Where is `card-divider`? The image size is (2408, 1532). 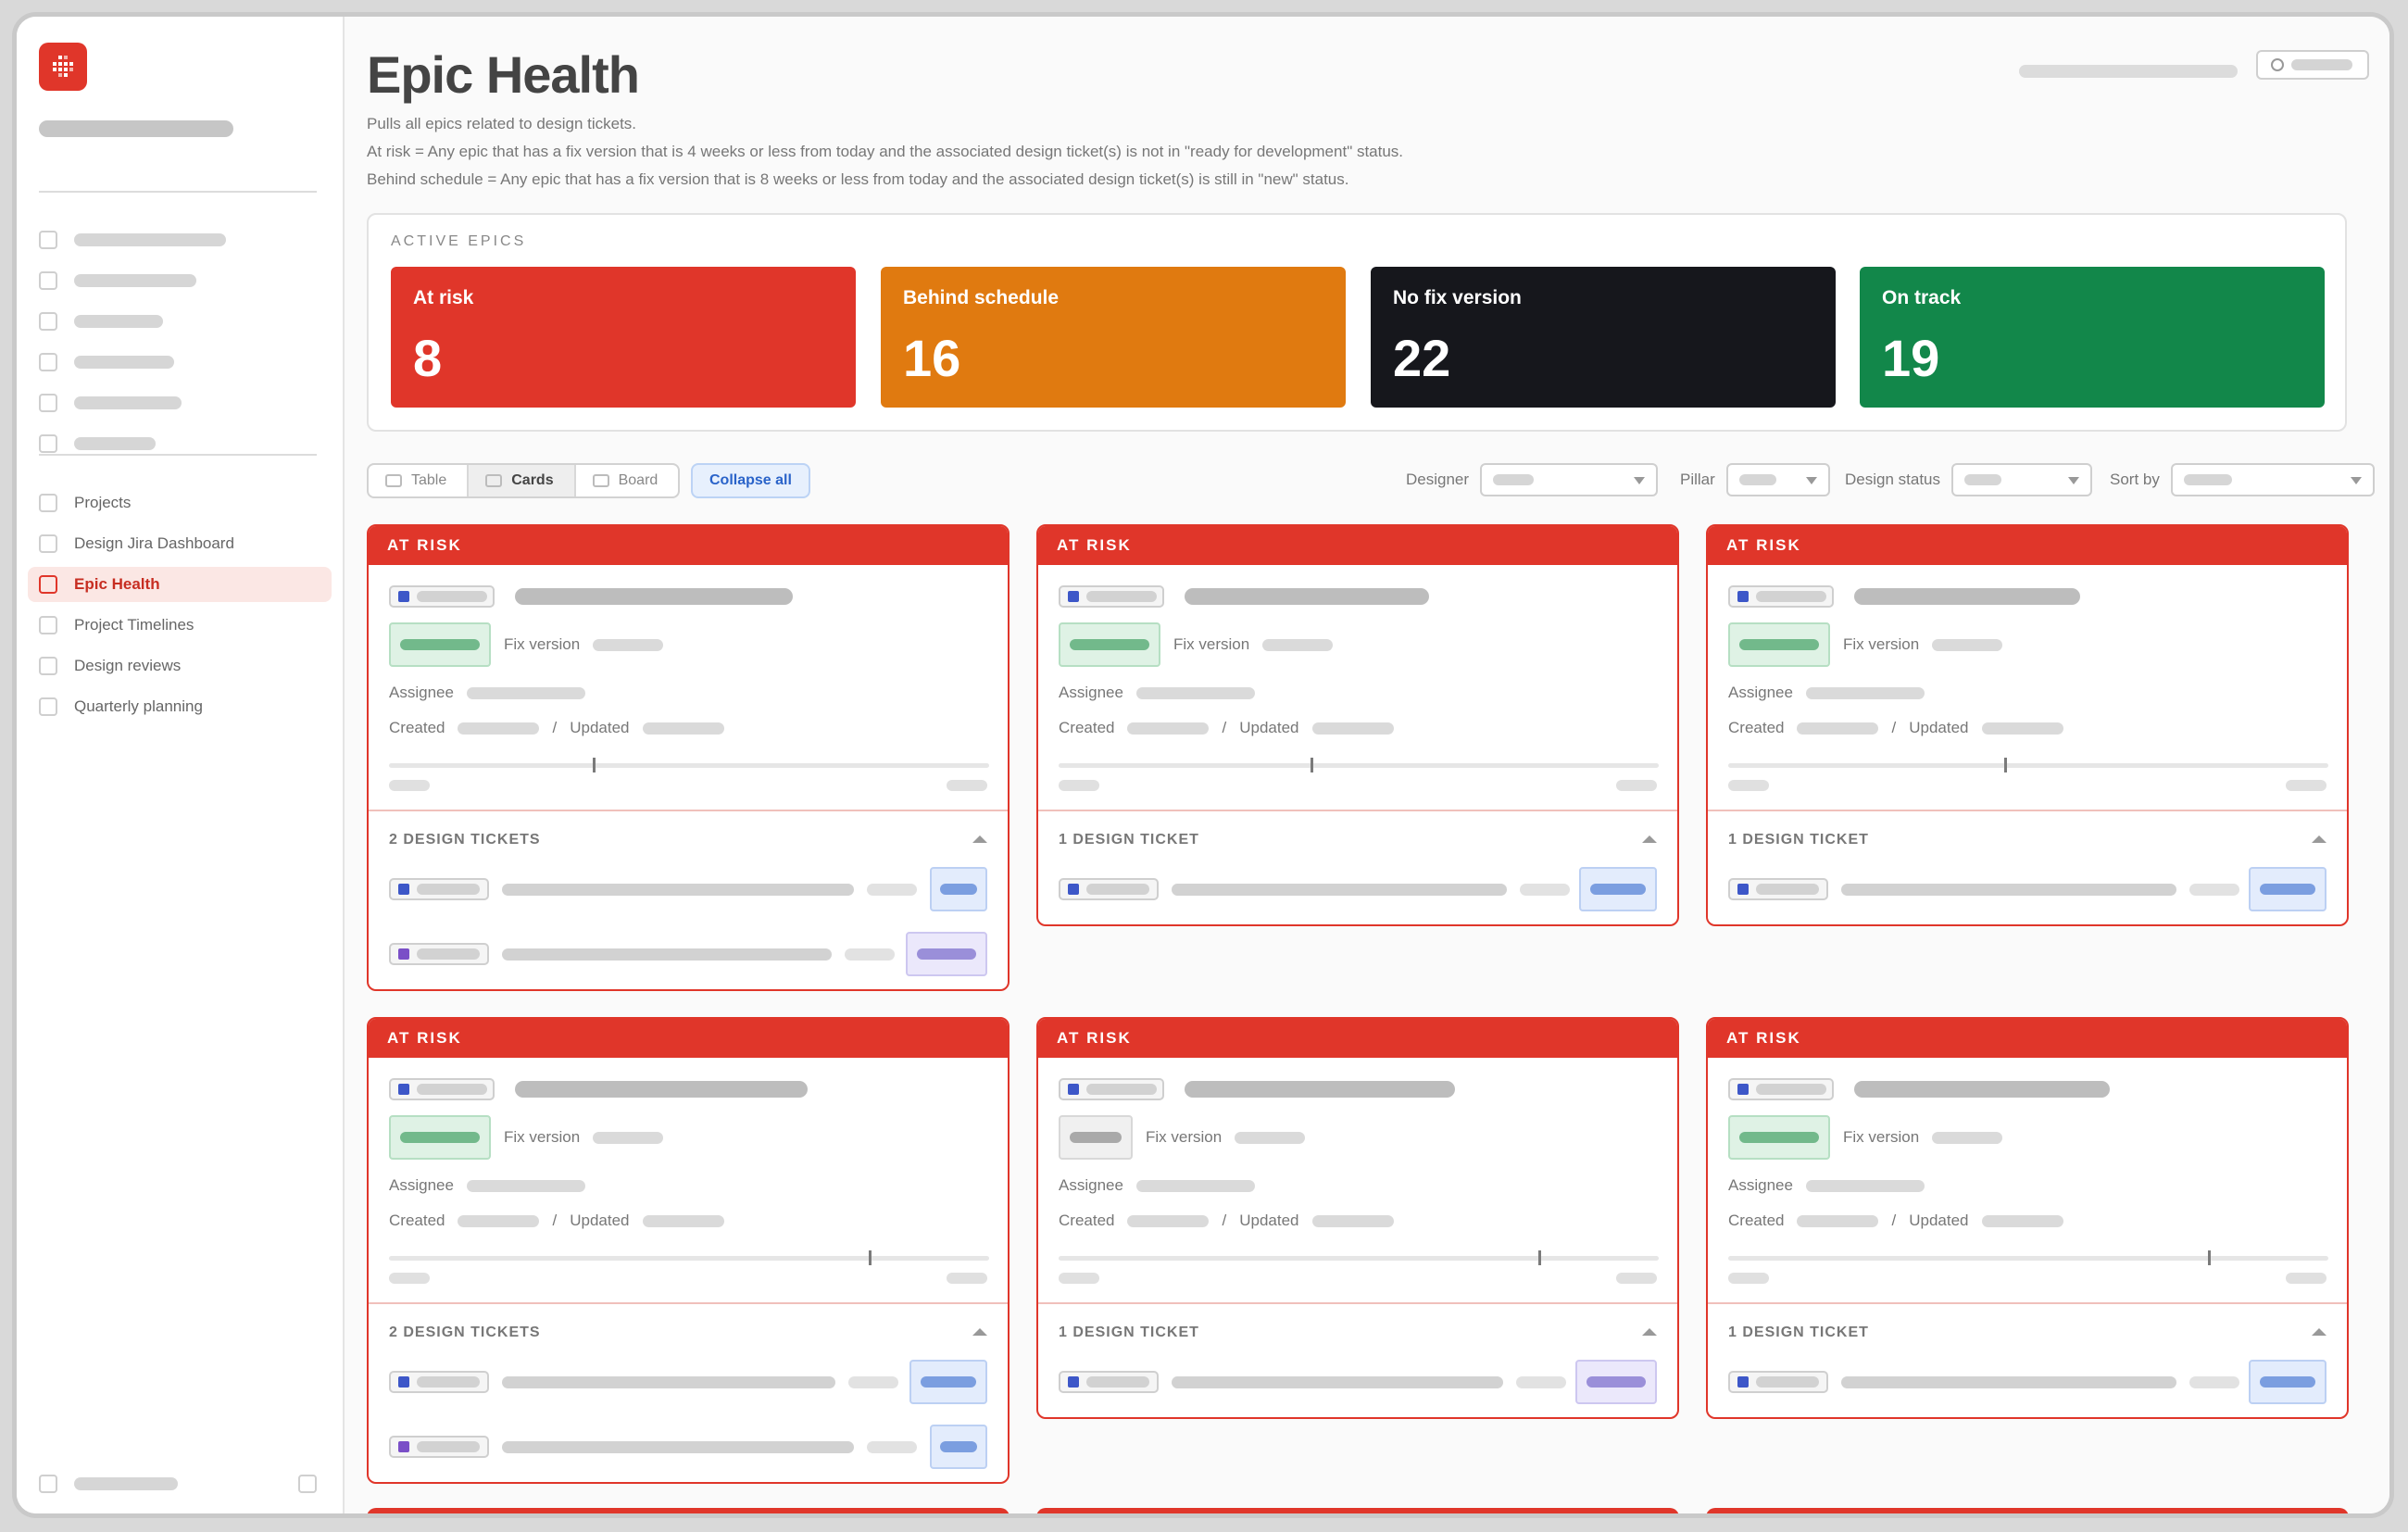
card-divider is located at coordinates (2027, 1303).